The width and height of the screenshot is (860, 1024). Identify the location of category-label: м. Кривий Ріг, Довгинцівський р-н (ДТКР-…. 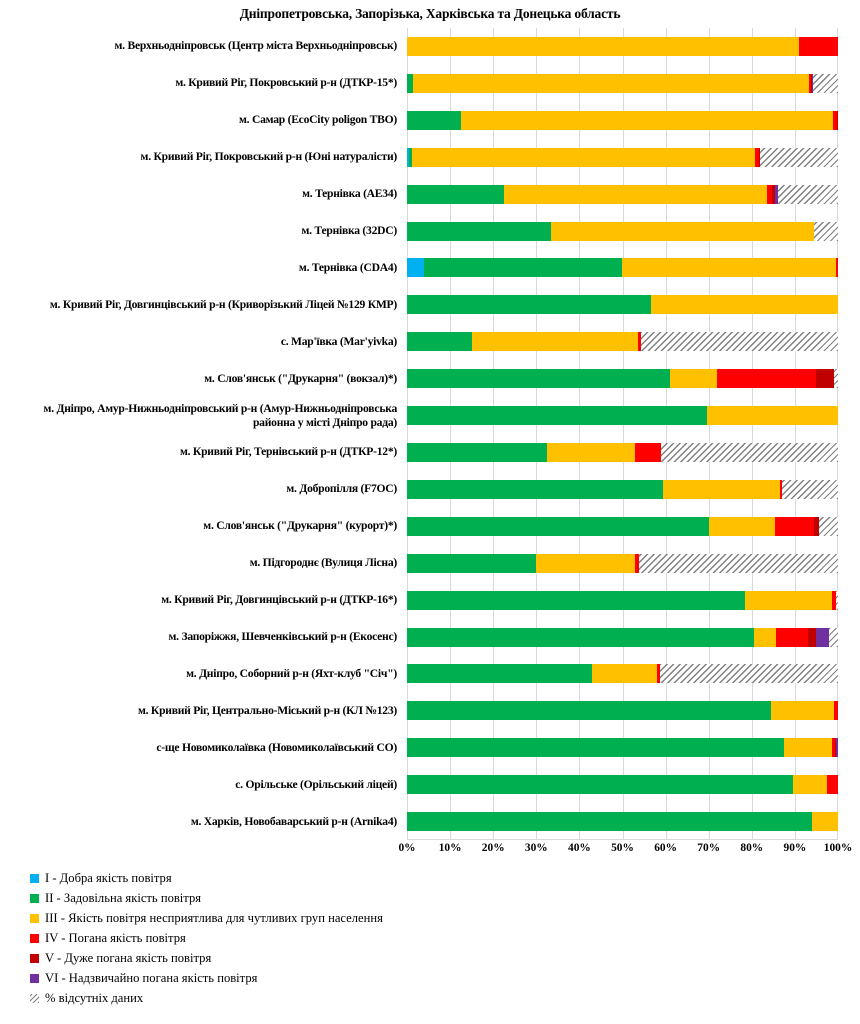
(279, 600).